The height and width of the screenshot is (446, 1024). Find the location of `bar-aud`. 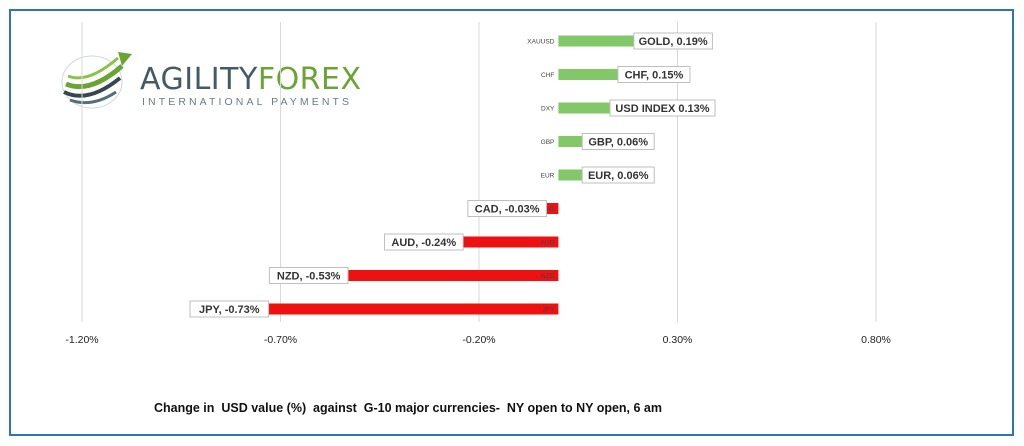

bar-aud is located at coordinates (511, 242).